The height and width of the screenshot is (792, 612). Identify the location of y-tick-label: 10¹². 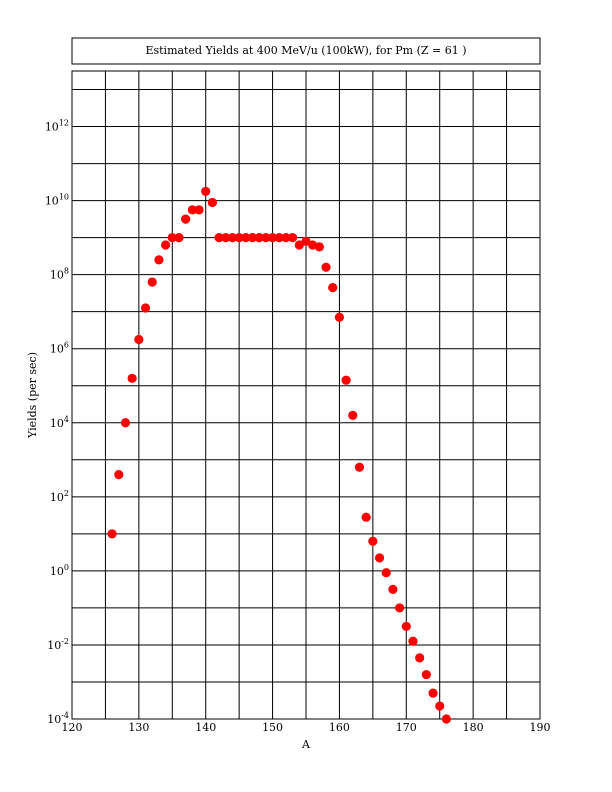
(57, 126).